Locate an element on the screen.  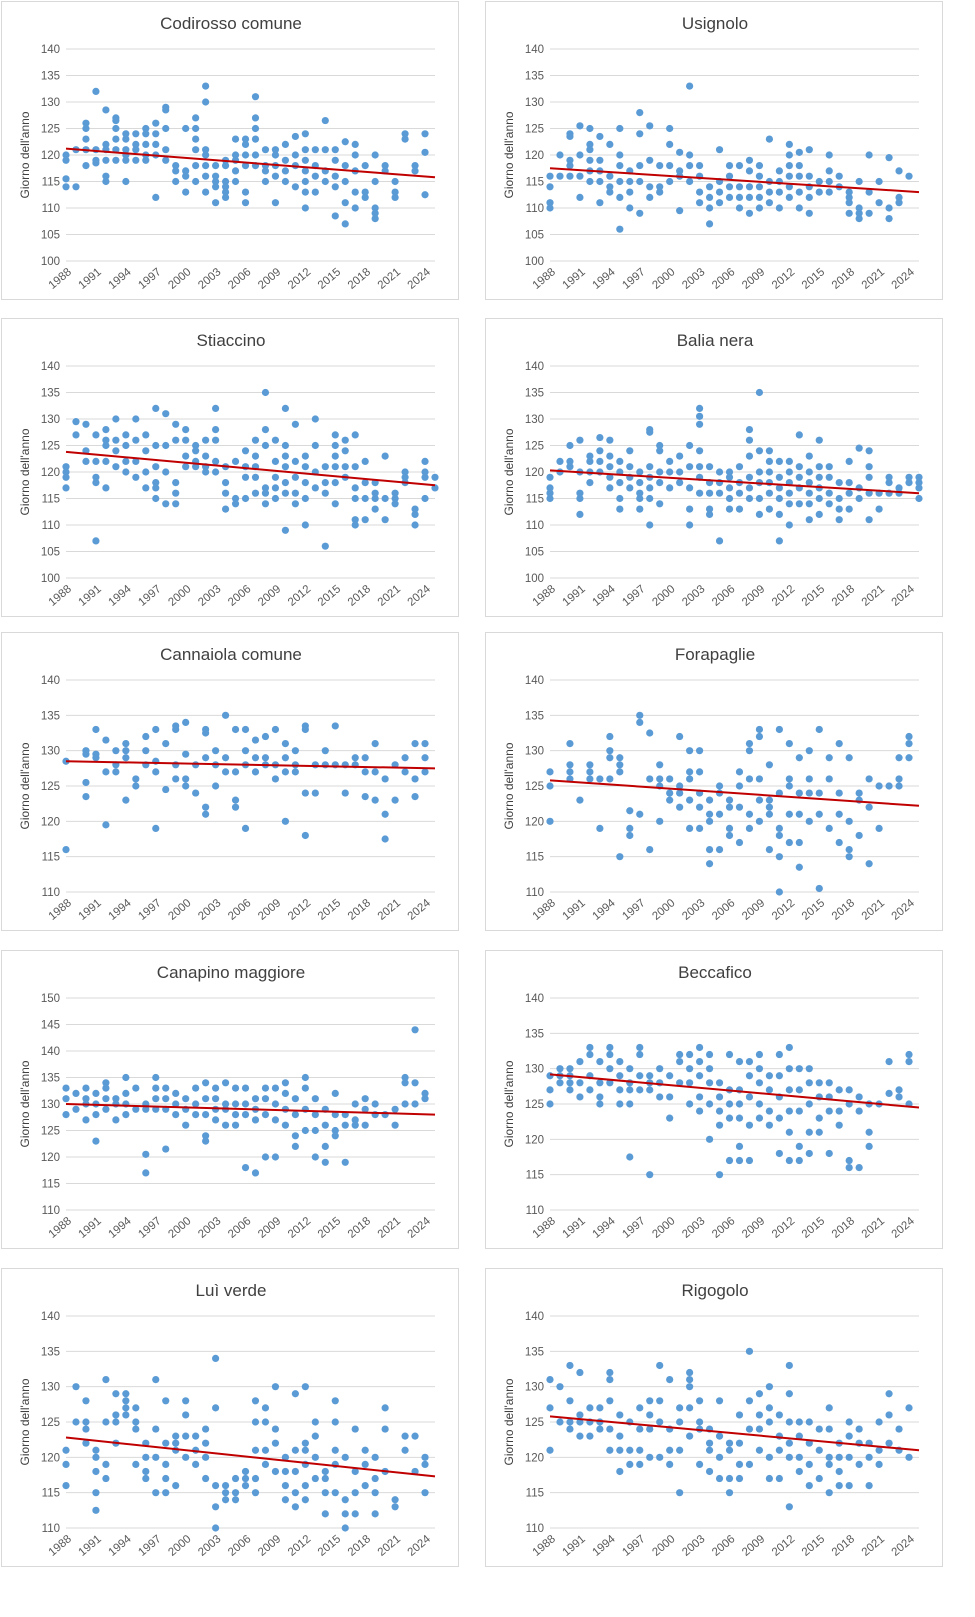
x-tick-label: 2018 is located at coordinates (843, 910).